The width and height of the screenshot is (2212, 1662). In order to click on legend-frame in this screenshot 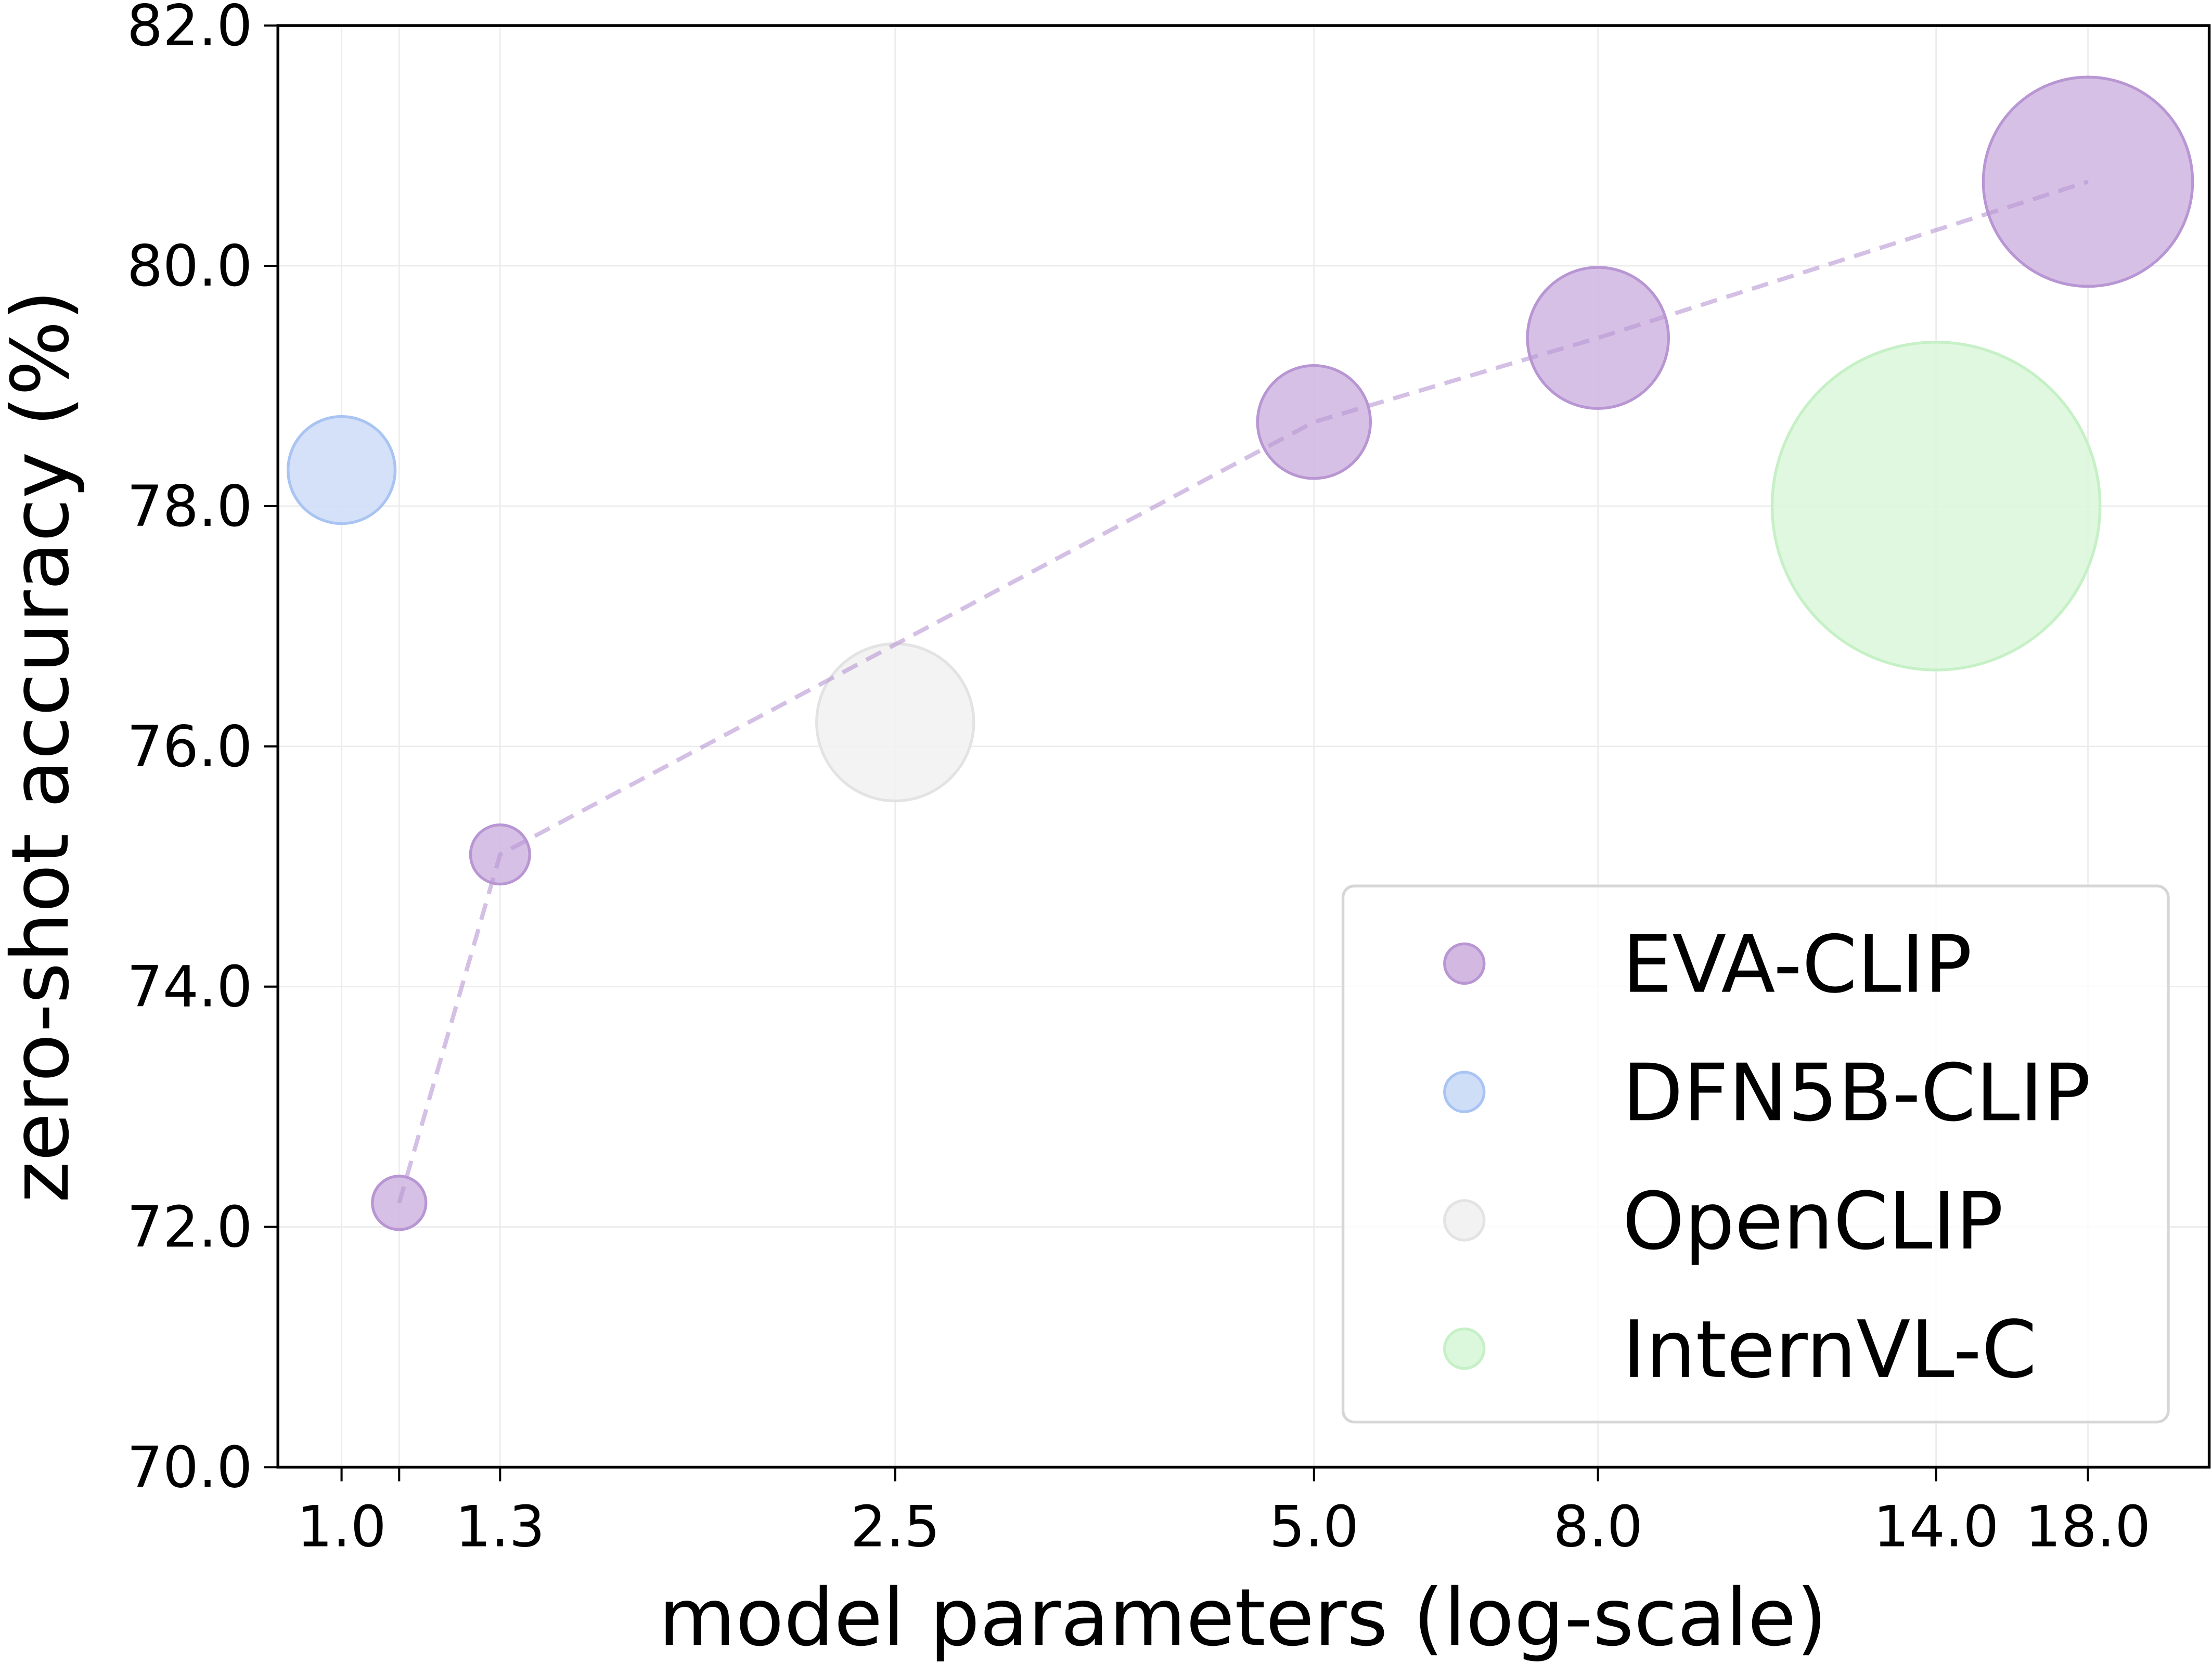, I will do `click(1755, 1154)`.